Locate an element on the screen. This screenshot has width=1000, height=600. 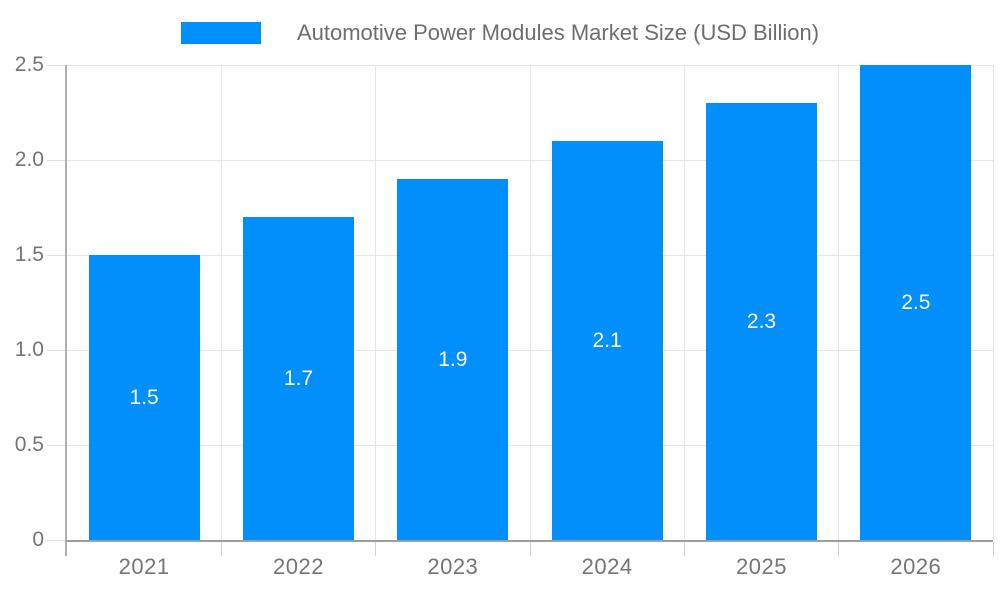
y-axis-label: 0 is located at coordinates (38, 539).